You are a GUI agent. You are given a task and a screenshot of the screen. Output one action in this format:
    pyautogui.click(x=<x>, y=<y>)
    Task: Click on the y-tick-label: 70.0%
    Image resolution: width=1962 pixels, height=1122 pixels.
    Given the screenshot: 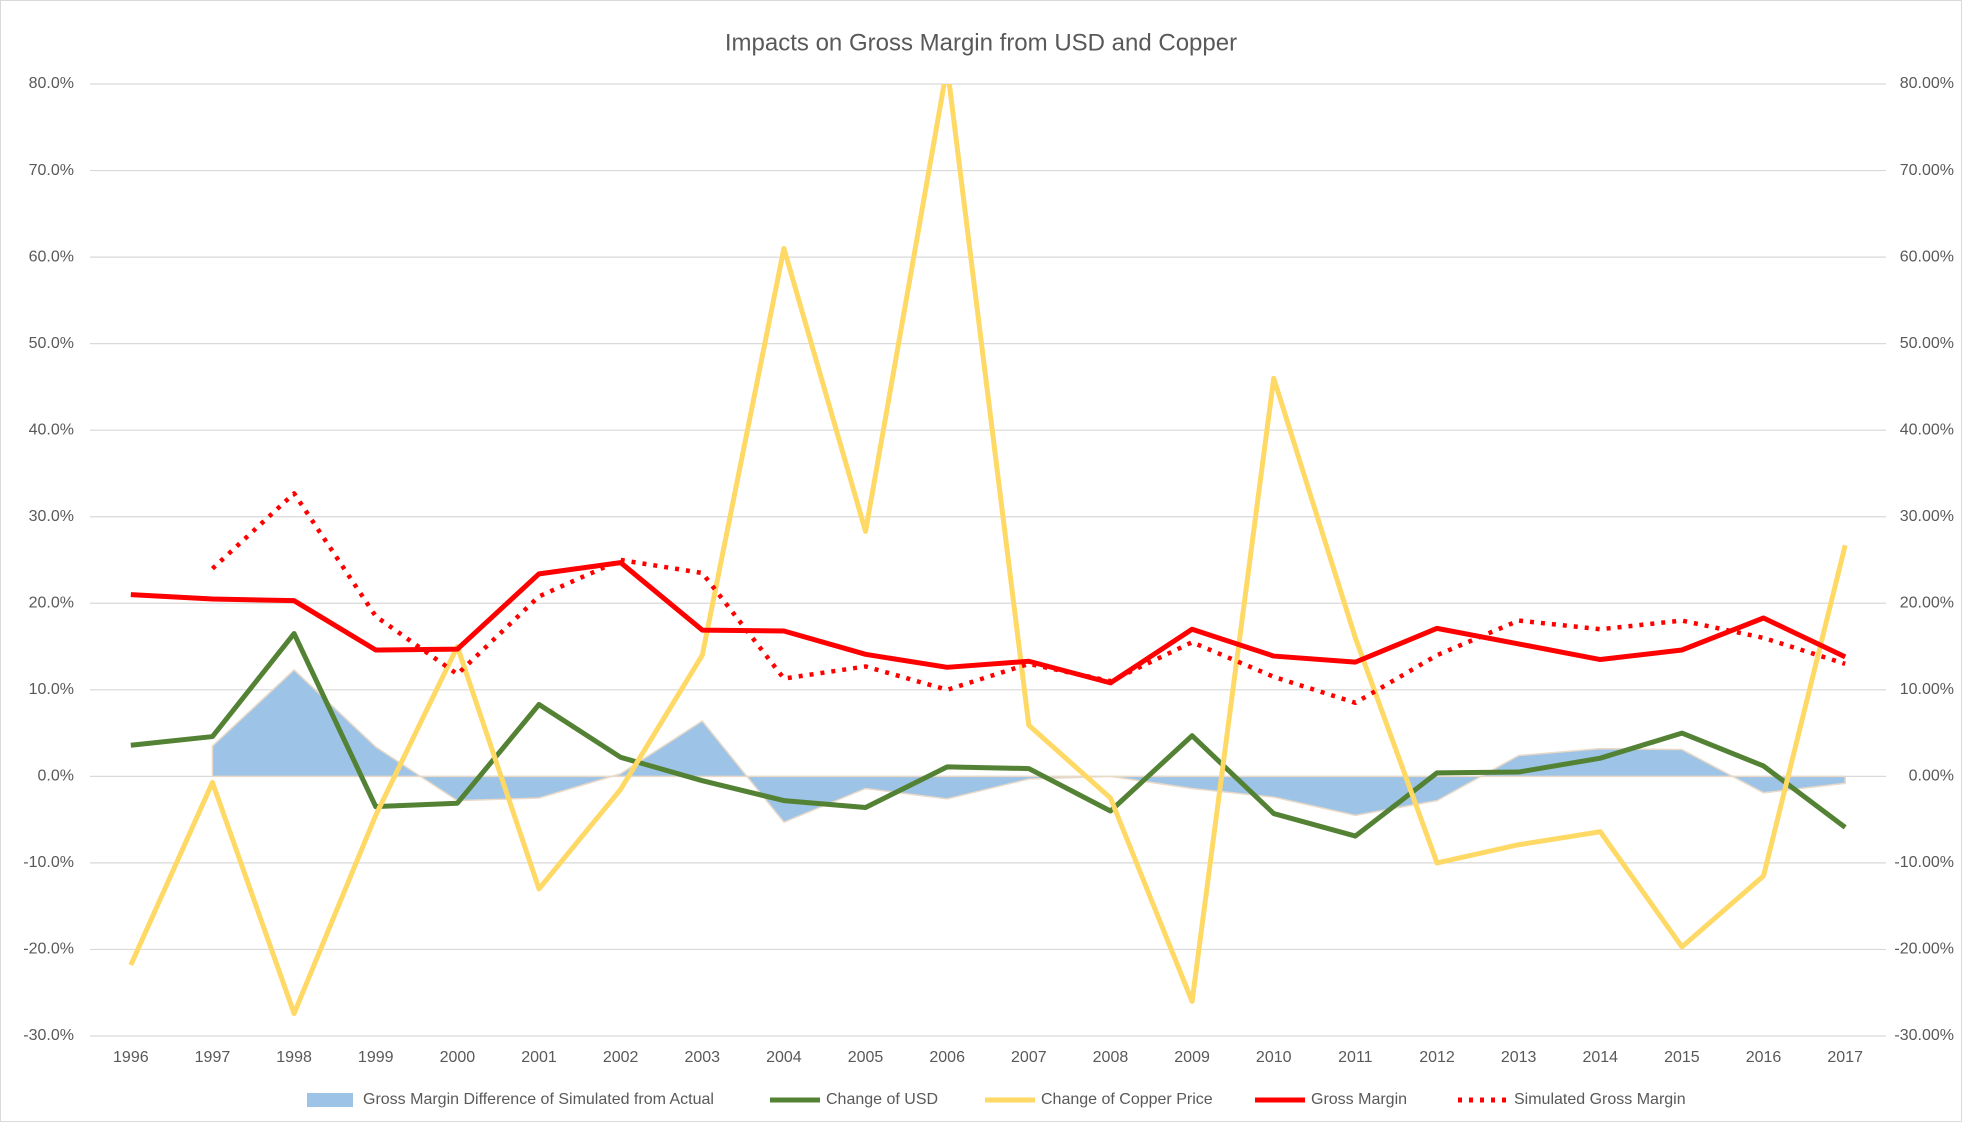 What is the action you would take?
    pyautogui.click(x=51, y=170)
    